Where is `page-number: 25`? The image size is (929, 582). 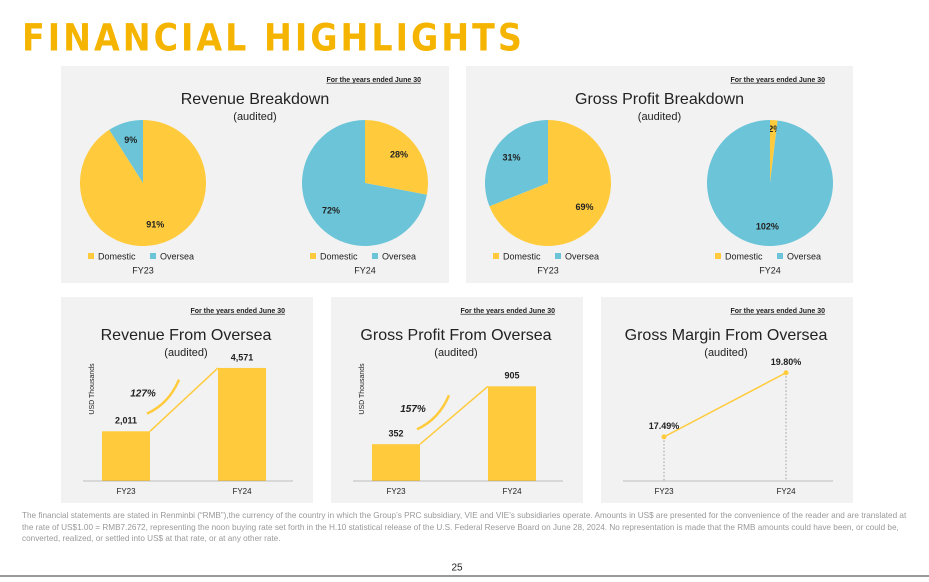
page-number: 25 is located at coordinates (457, 568).